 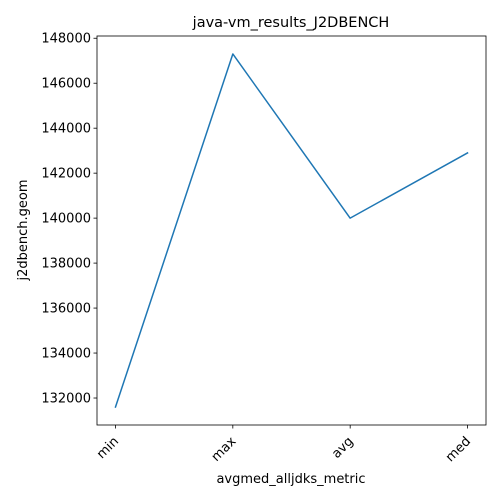 I want to click on x-axis: min max avg med, so click(x=284, y=445).